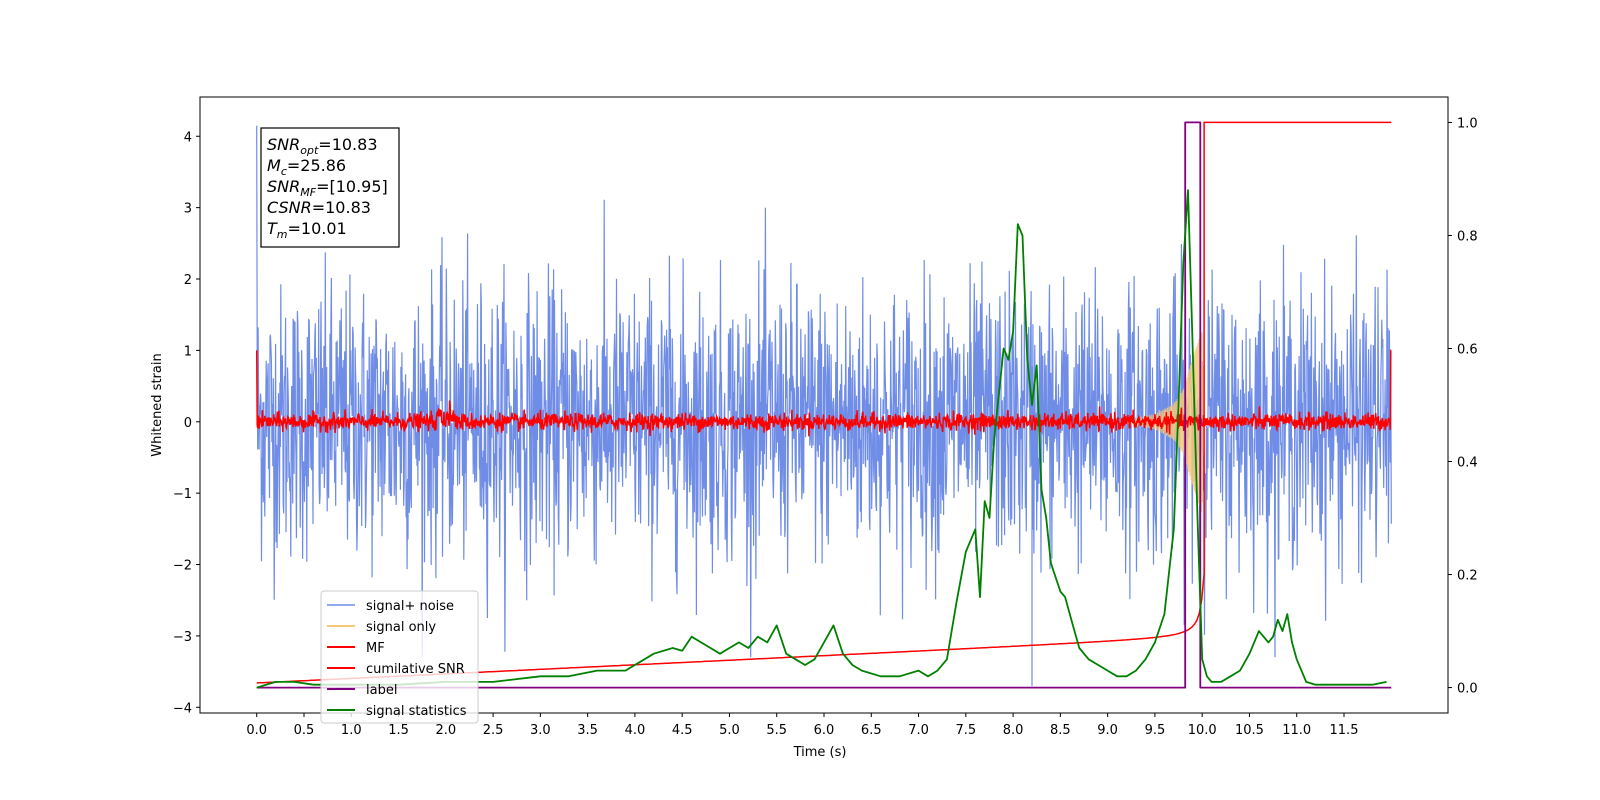 The image size is (1600, 800). What do you see at coordinates (1249, 730) in the screenshot?
I see `x-tick-label: 10.5` at bounding box center [1249, 730].